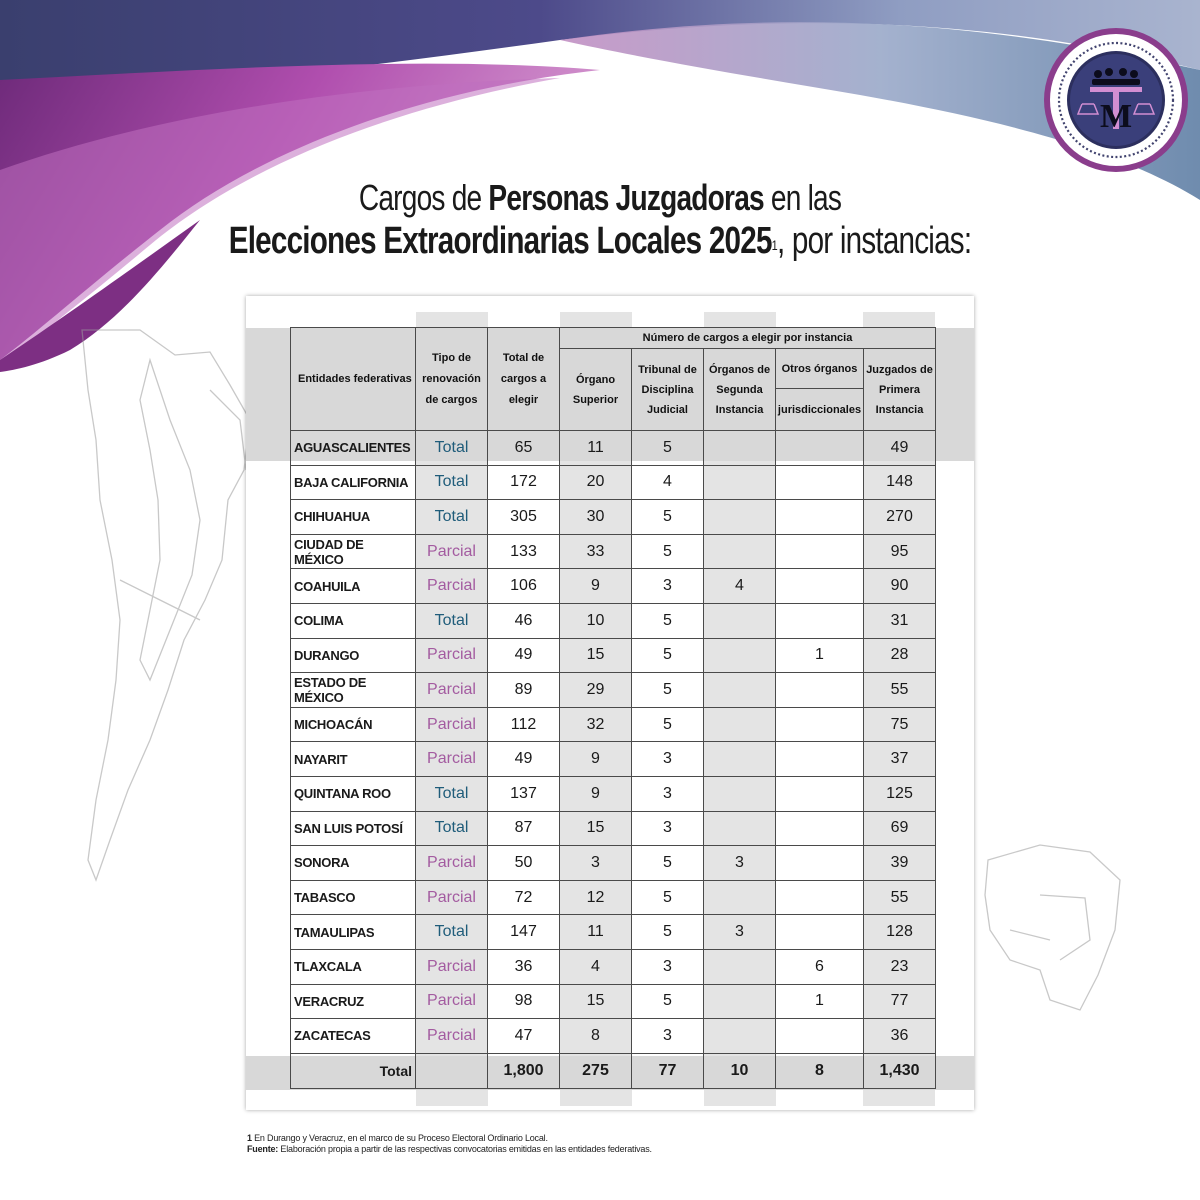 This screenshot has height=1200, width=1200. I want to click on table-row: SAN LUIS POTOSÍ Total 87 15 3 69, so click(613, 828).